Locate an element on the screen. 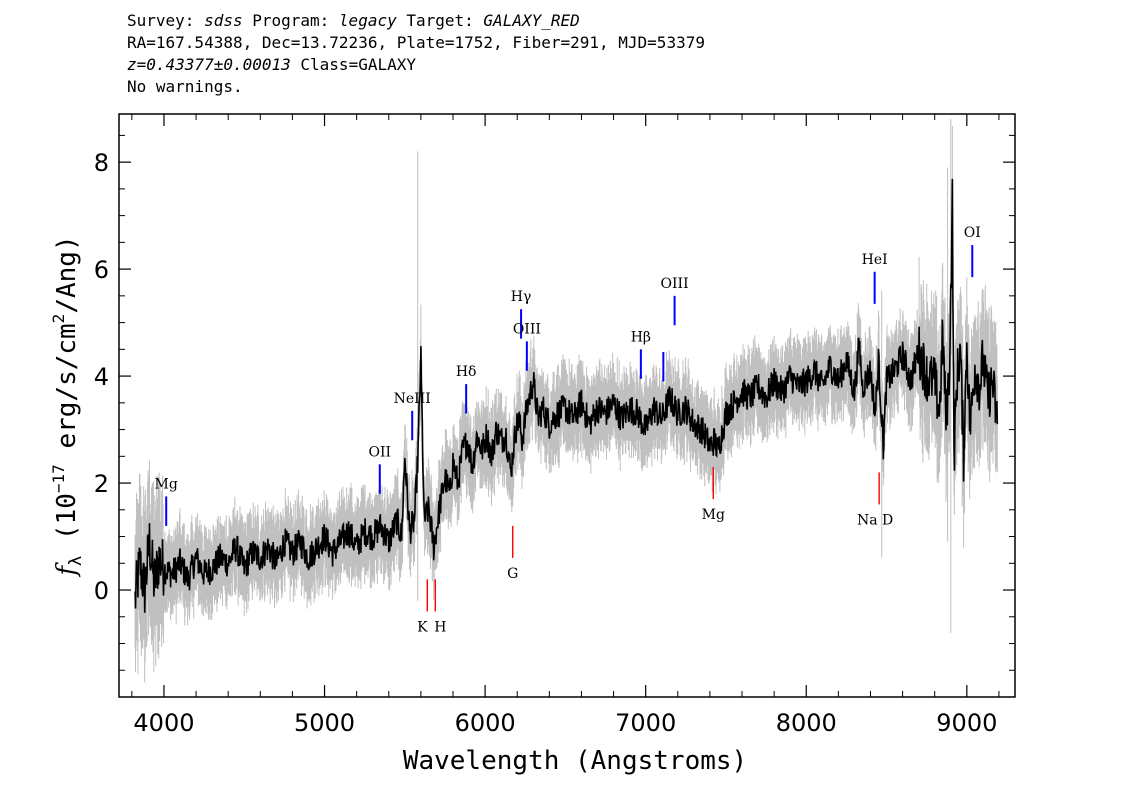  line-label: HeI is located at coordinates (875, 260).